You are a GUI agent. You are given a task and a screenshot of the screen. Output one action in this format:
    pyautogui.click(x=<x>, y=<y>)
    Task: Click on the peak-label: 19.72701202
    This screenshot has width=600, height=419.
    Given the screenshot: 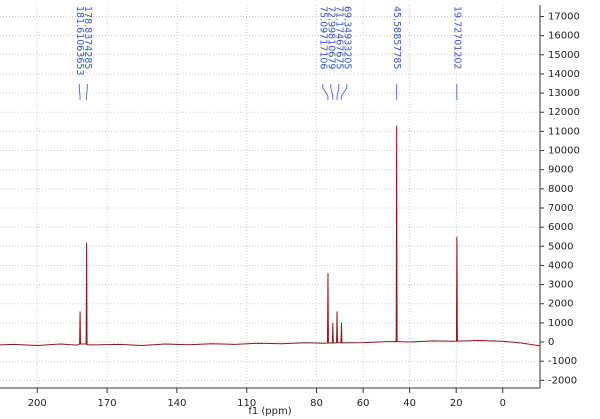 What is the action you would take?
    pyautogui.click(x=456, y=37)
    